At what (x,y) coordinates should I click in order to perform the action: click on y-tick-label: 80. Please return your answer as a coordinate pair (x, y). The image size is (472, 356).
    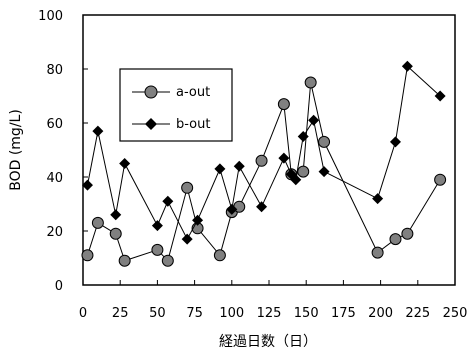
    Looking at the image, I should click on (54, 70).